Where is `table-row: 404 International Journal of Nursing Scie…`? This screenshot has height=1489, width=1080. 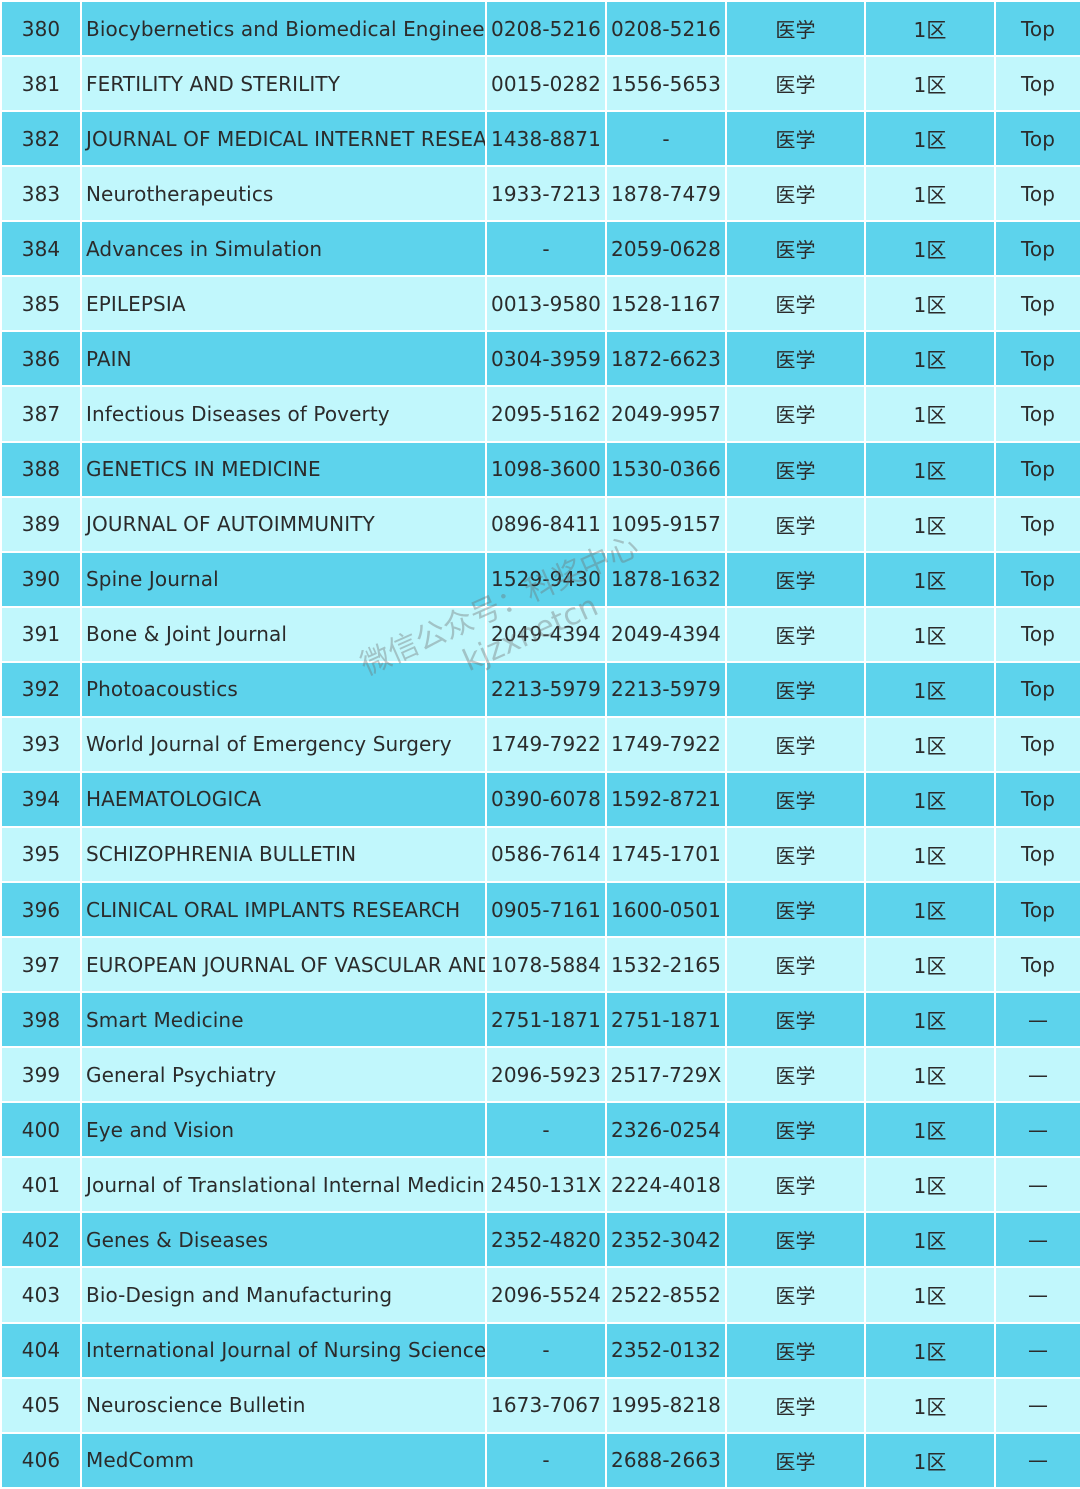 table-row: 404 International Journal of Nursing Scie… is located at coordinates (540, 1350).